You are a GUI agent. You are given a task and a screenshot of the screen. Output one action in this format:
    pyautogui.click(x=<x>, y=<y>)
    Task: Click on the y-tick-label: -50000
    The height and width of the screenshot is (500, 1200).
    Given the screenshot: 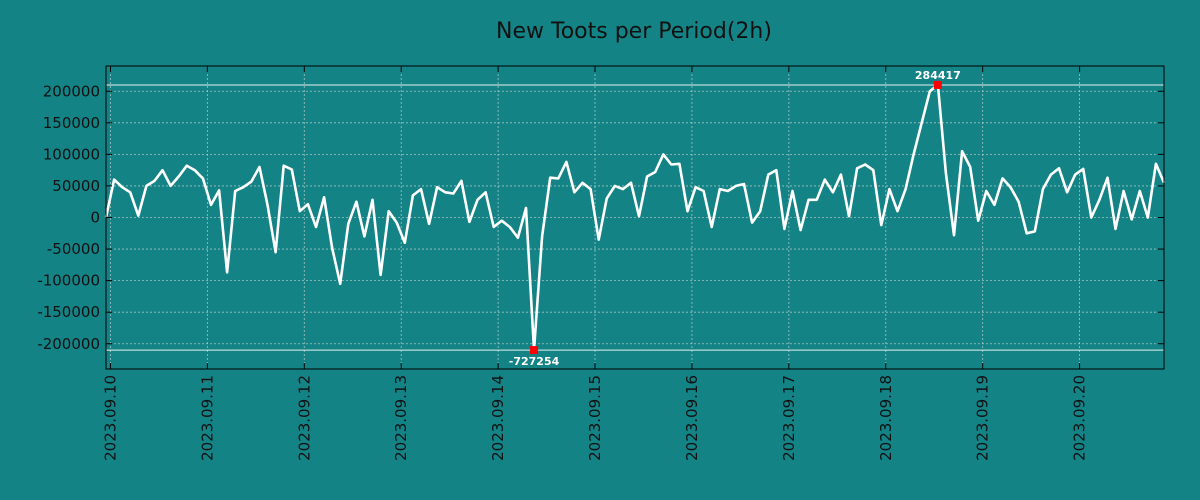 What is the action you would take?
    pyautogui.click(x=73, y=249)
    